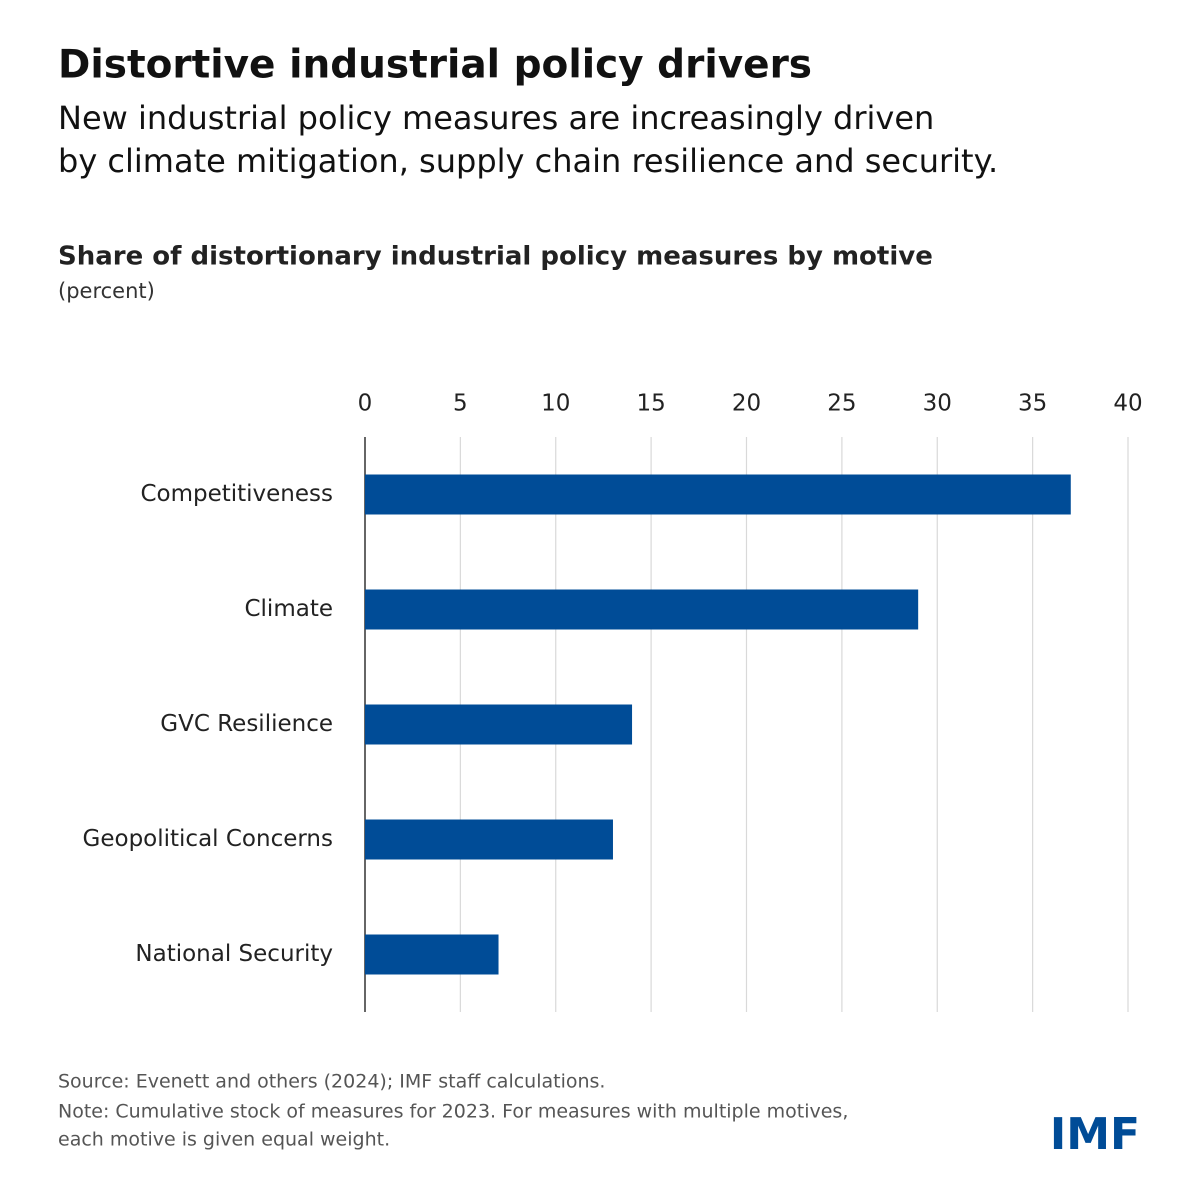 The image size is (1200, 1200). I want to click on note: each motive is given equal weight., so click(224, 1140).